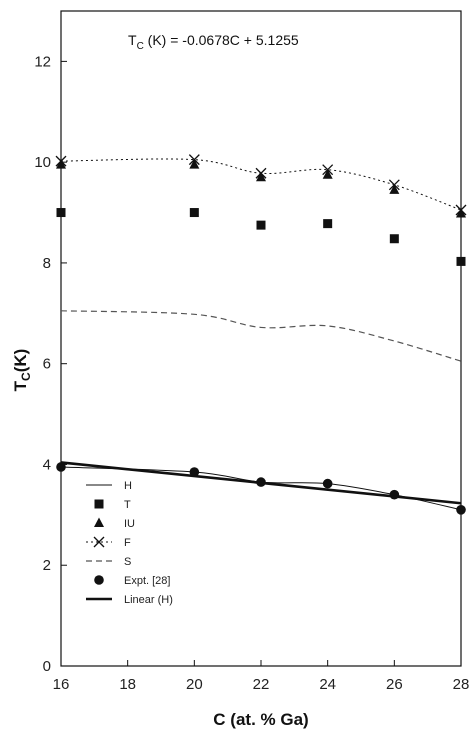 The image size is (474, 737). I want to click on series-line-s, so click(261, 336).